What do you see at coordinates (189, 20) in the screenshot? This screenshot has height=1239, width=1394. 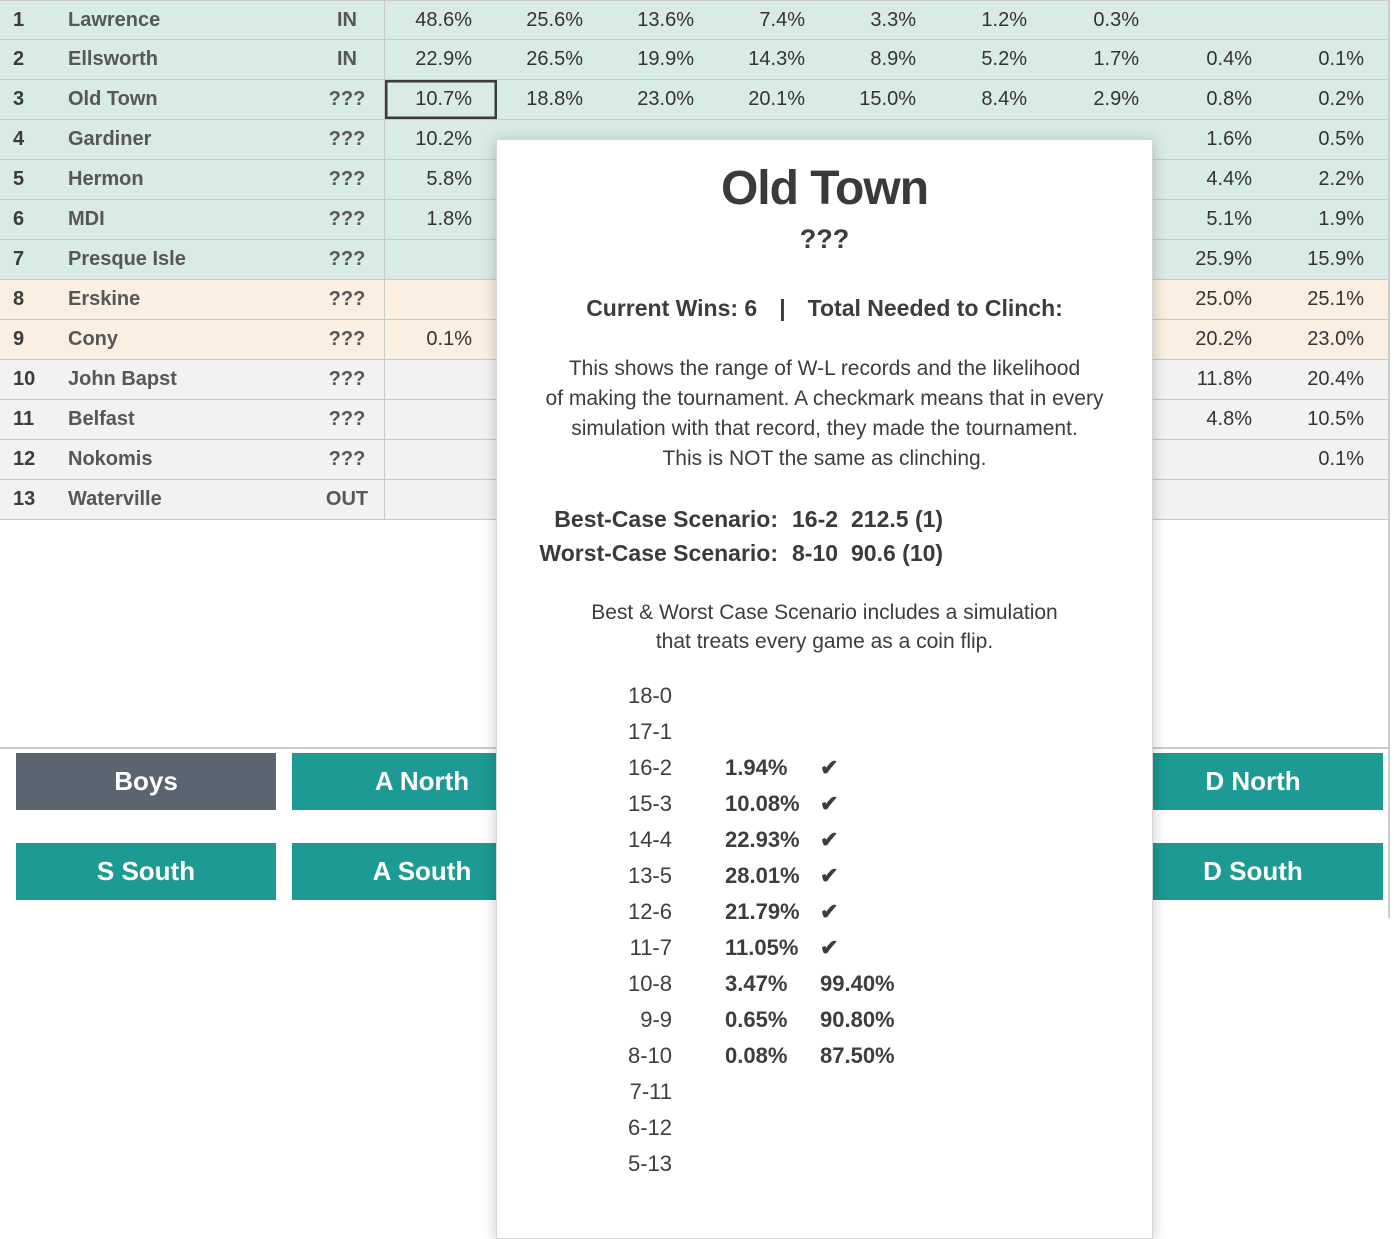 I see `team-cell: Lawrence` at bounding box center [189, 20].